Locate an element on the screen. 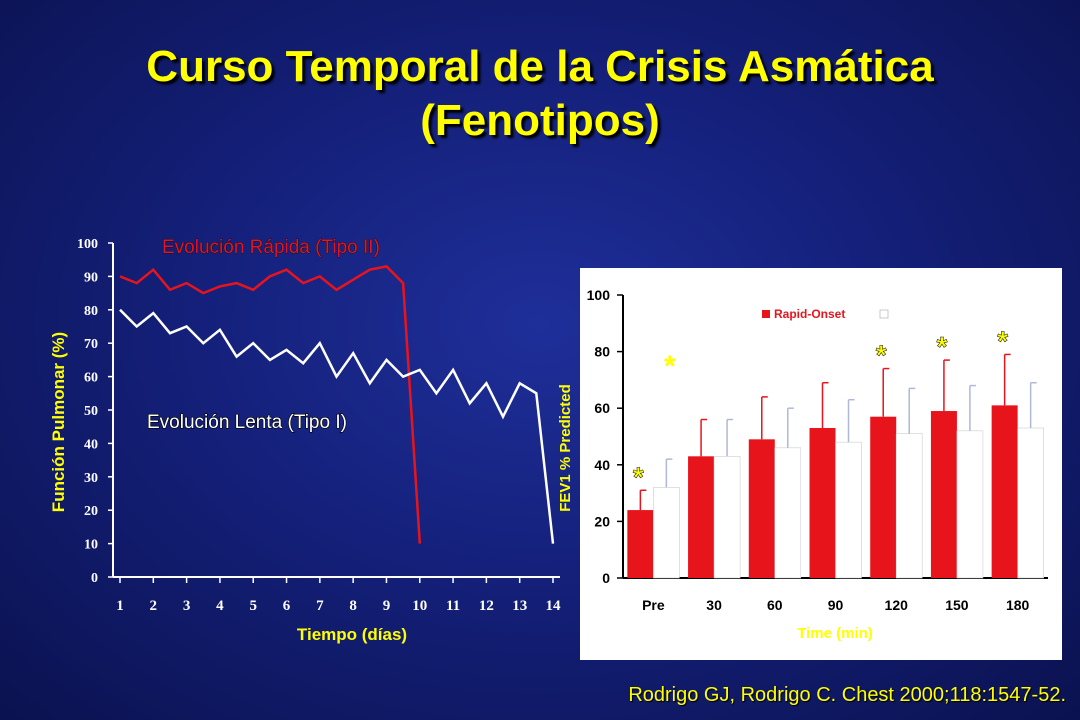  line-chart-xlabel: Tiempo (días) is located at coordinates (352, 634).